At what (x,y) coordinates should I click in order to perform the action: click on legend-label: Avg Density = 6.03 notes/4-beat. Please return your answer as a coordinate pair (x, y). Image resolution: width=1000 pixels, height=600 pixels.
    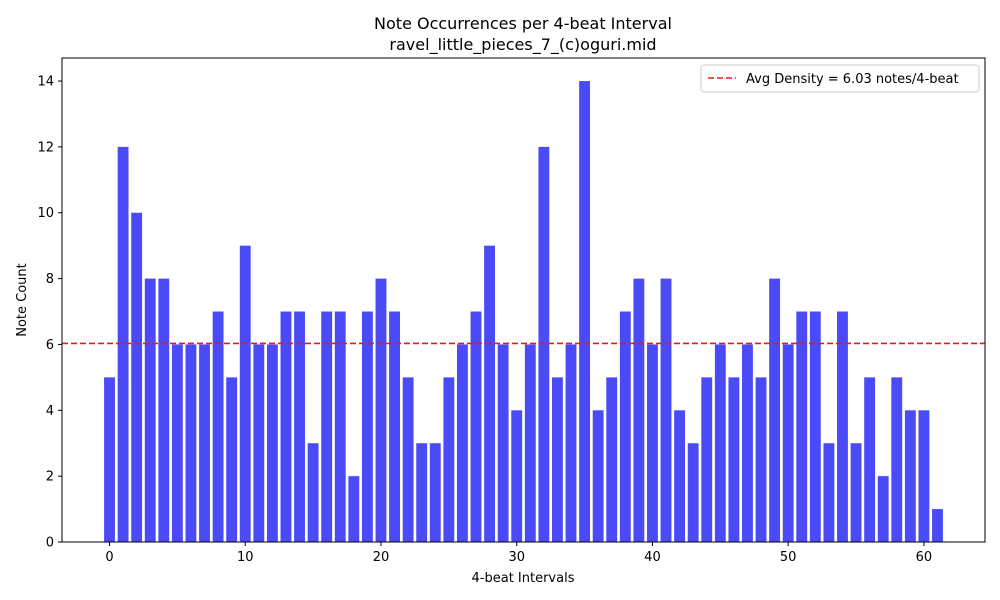
    Looking at the image, I should click on (852, 79).